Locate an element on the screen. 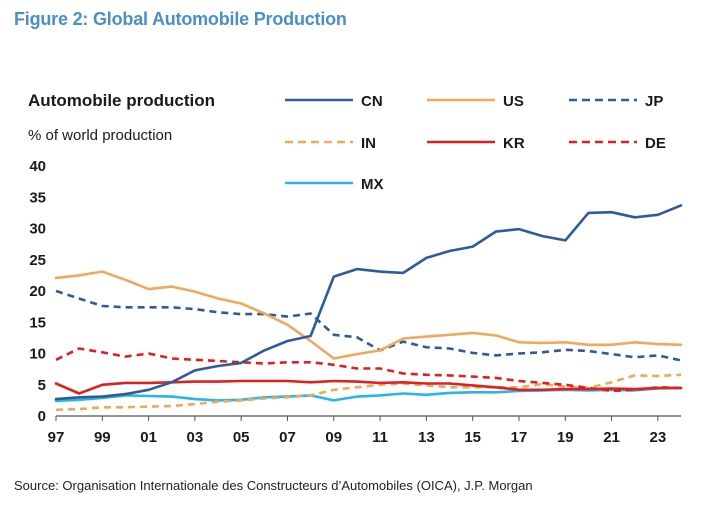 The width and height of the screenshot is (705, 506). x-tick-label: 21 is located at coordinates (611, 437).